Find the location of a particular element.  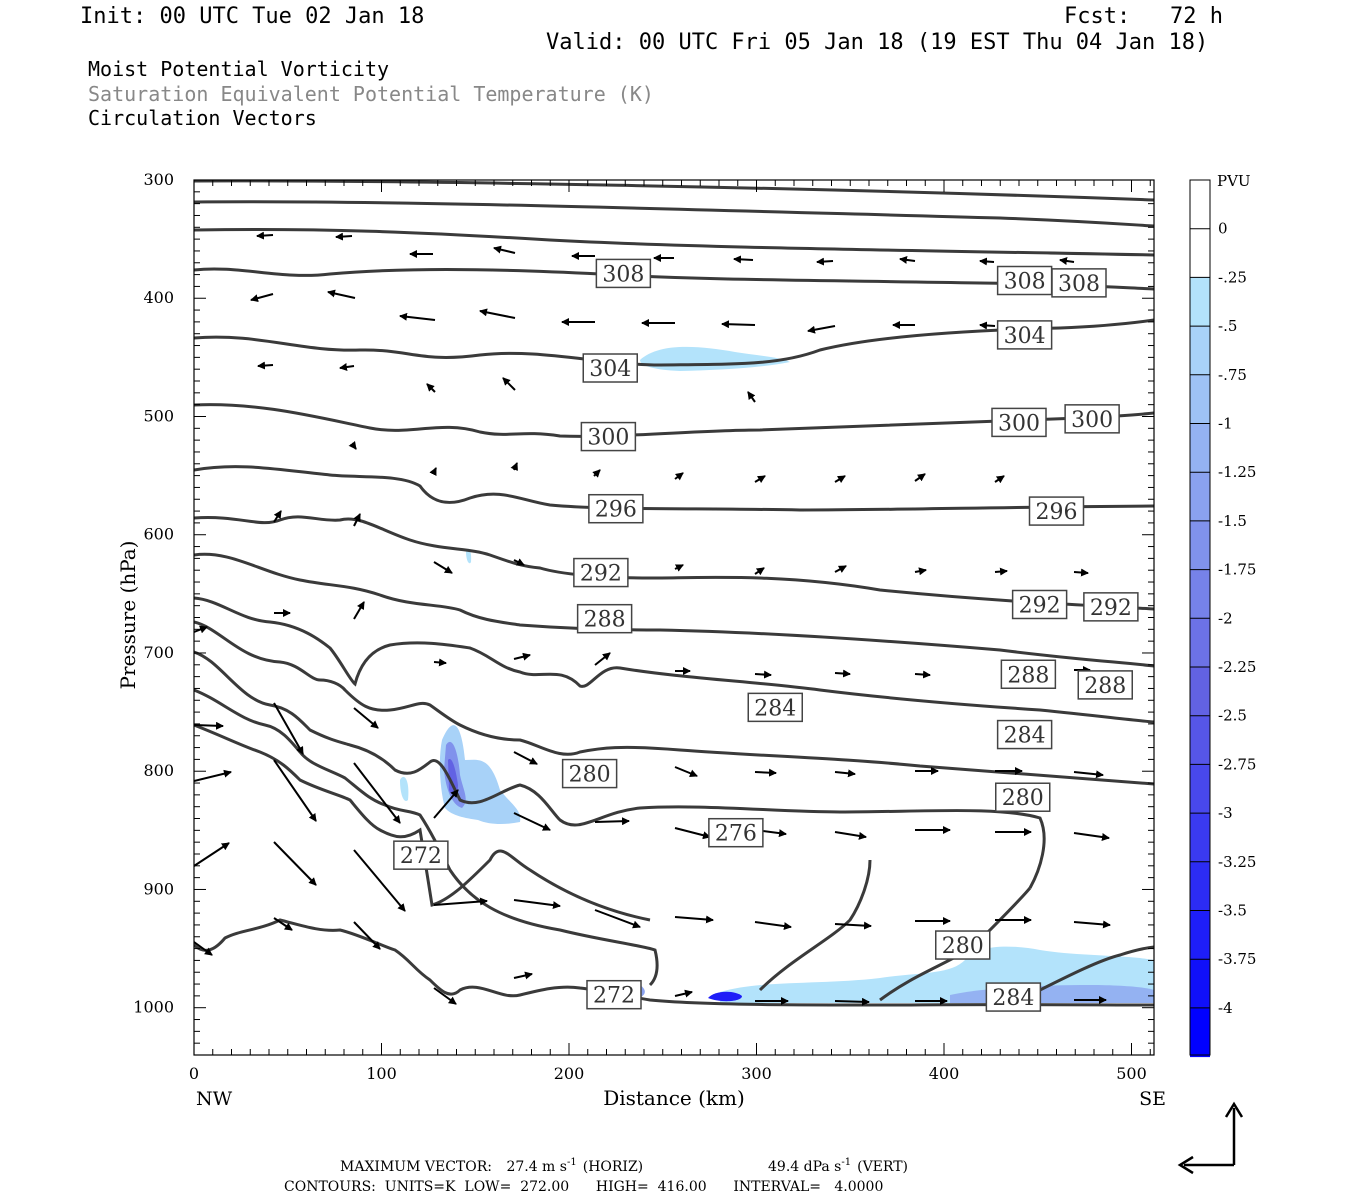

max-vector-vert: 49.4 dPa s-1 (VERT) is located at coordinates (838, 1166).